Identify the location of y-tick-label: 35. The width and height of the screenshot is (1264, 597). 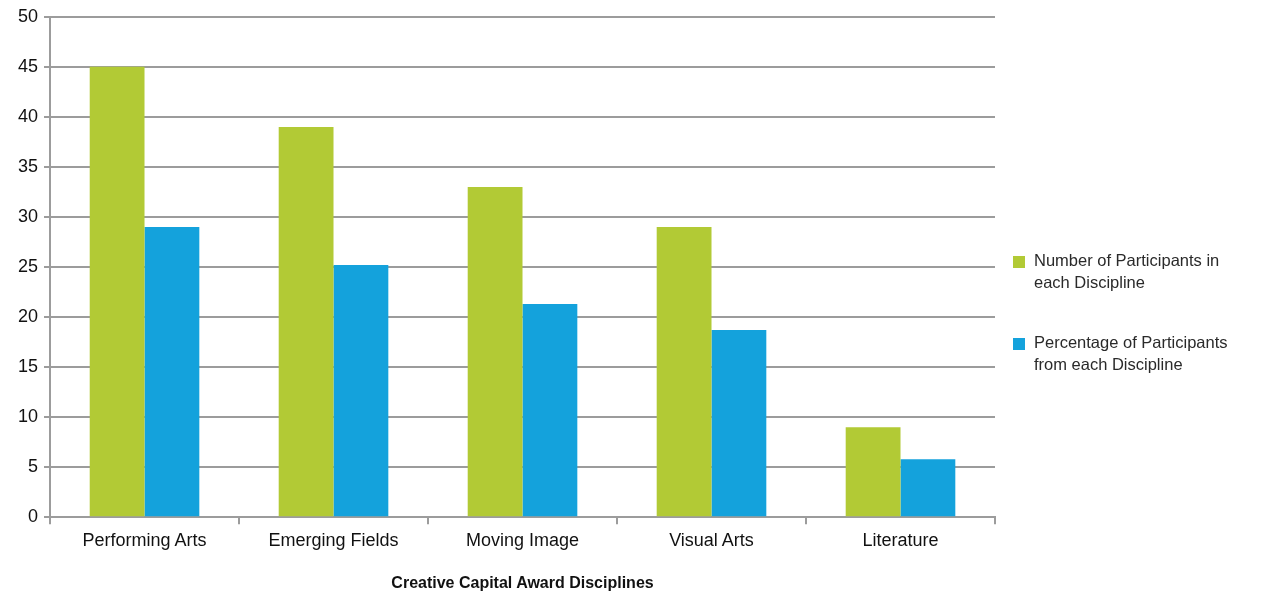
(28, 165).